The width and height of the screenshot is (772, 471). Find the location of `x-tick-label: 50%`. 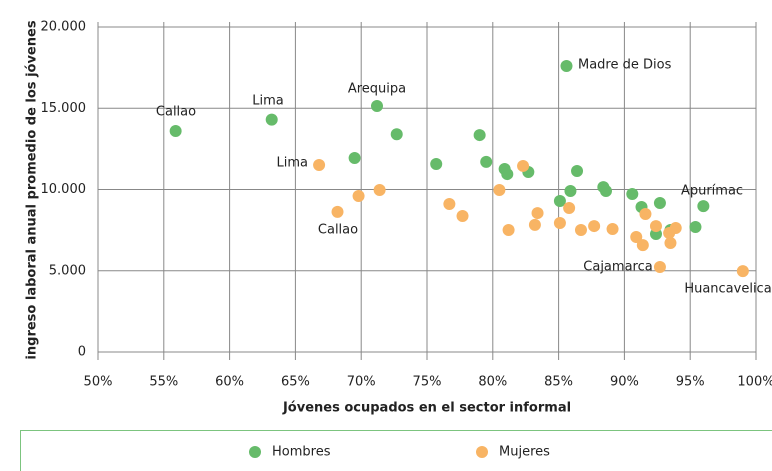

x-tick-label: 50% is located at coordinates (98, 382).